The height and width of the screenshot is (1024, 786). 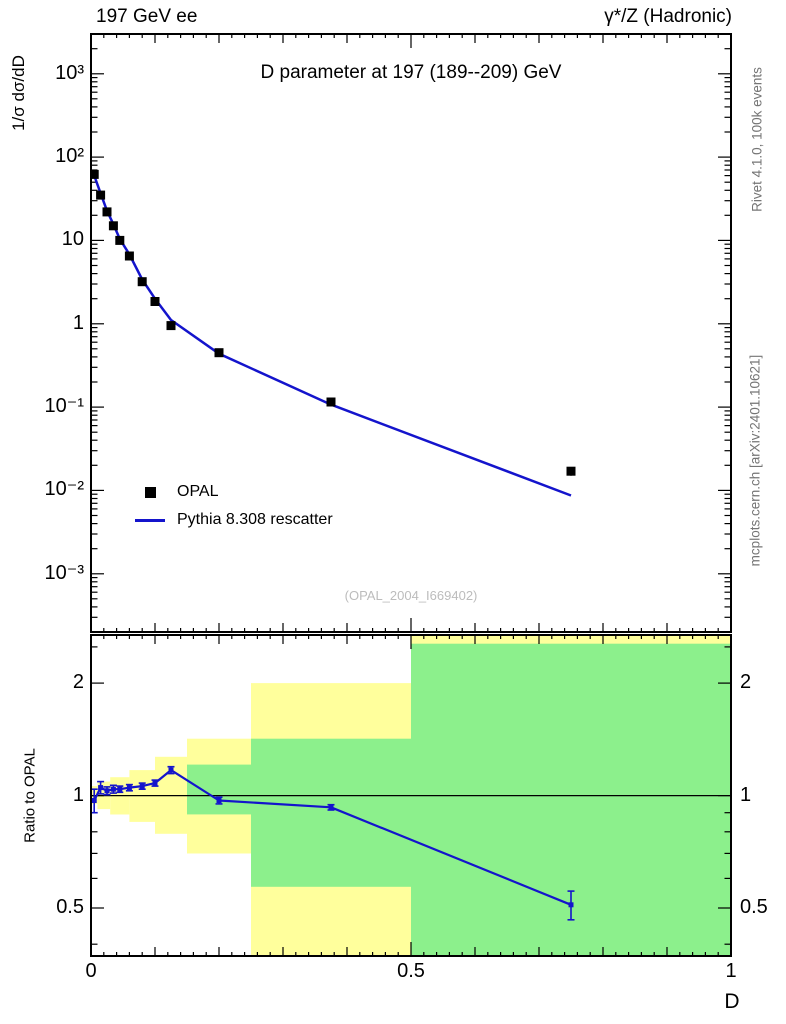 I want to click on rivet-version-caption: Rivet 4.1.0, 100k events, so click(x=757, y=139).